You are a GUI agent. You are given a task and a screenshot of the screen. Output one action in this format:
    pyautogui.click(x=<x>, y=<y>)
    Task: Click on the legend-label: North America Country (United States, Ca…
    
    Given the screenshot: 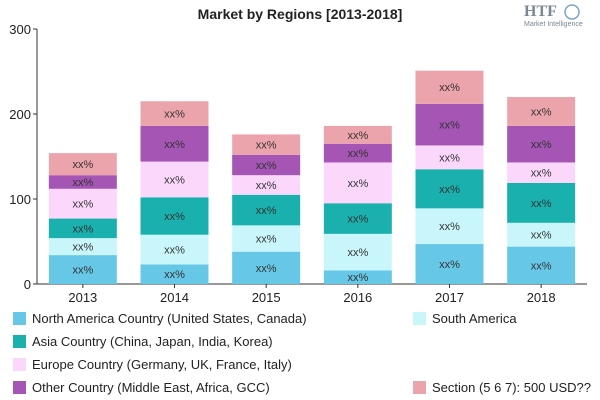 What is the action you would take?
    pyautogui.click(x=169, y=318)
    